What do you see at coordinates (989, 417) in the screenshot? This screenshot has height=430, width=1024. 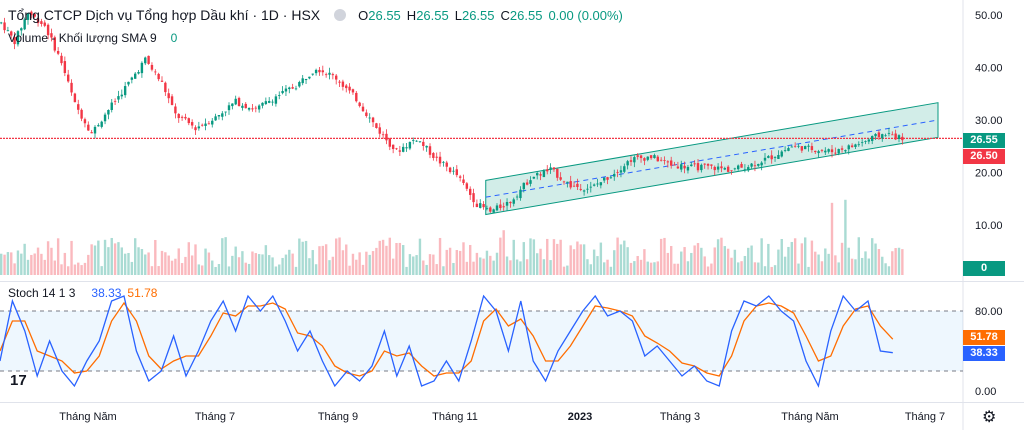 I see `gear-icon: ⚙` at bounding box center [989, 417].